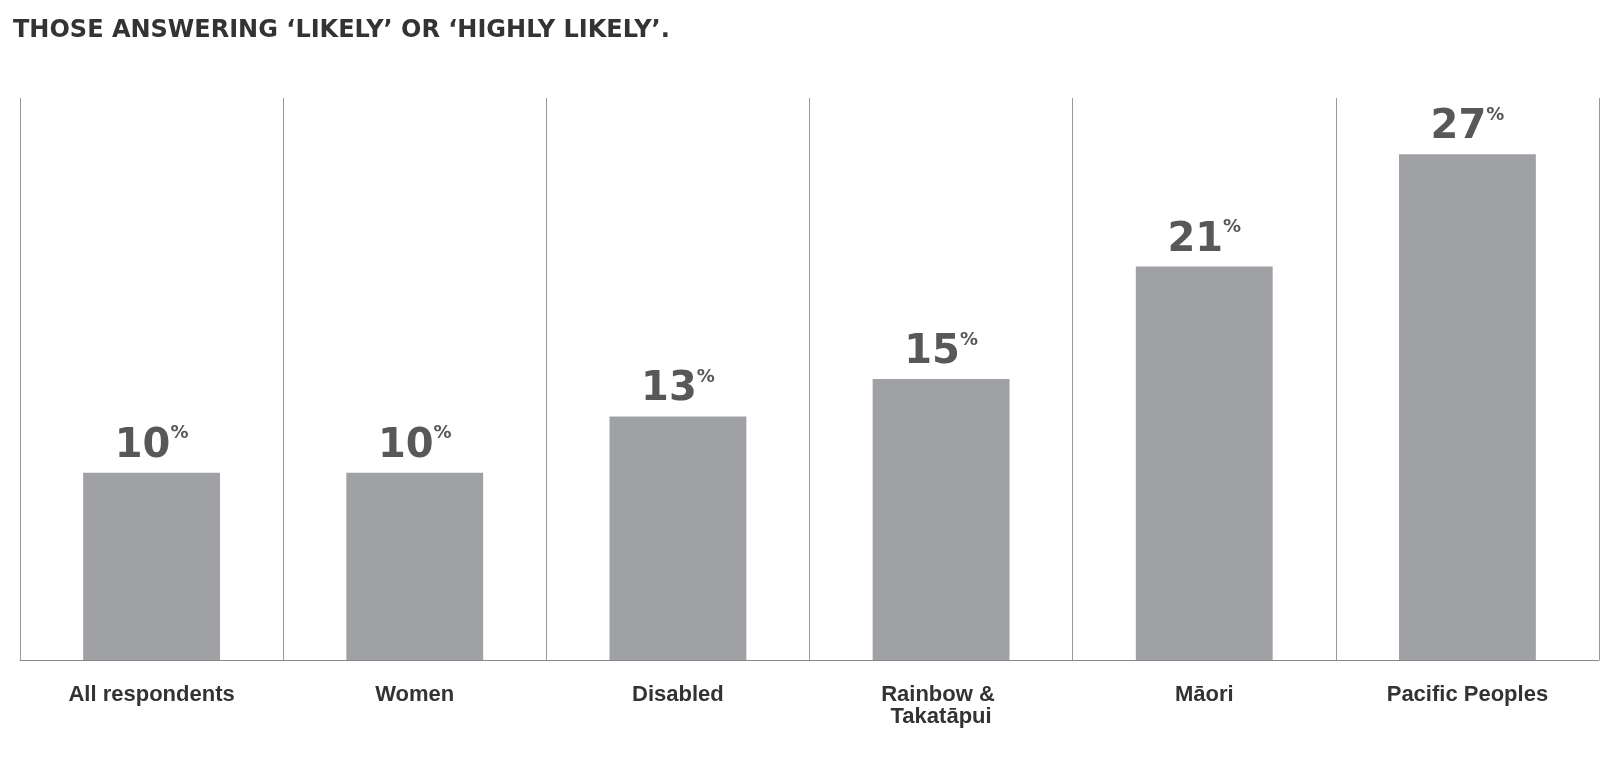 This screenshot has height=760, width=1615. Describe the element at coordinates (678, 693) in the screenshot. I see `x-tick-label: Disabled` at that location.